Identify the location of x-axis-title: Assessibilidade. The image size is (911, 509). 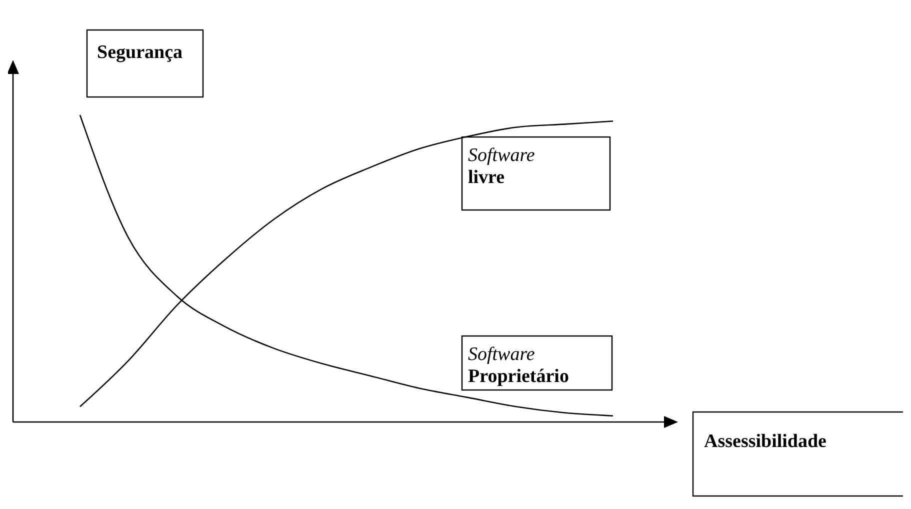
(765, 441).